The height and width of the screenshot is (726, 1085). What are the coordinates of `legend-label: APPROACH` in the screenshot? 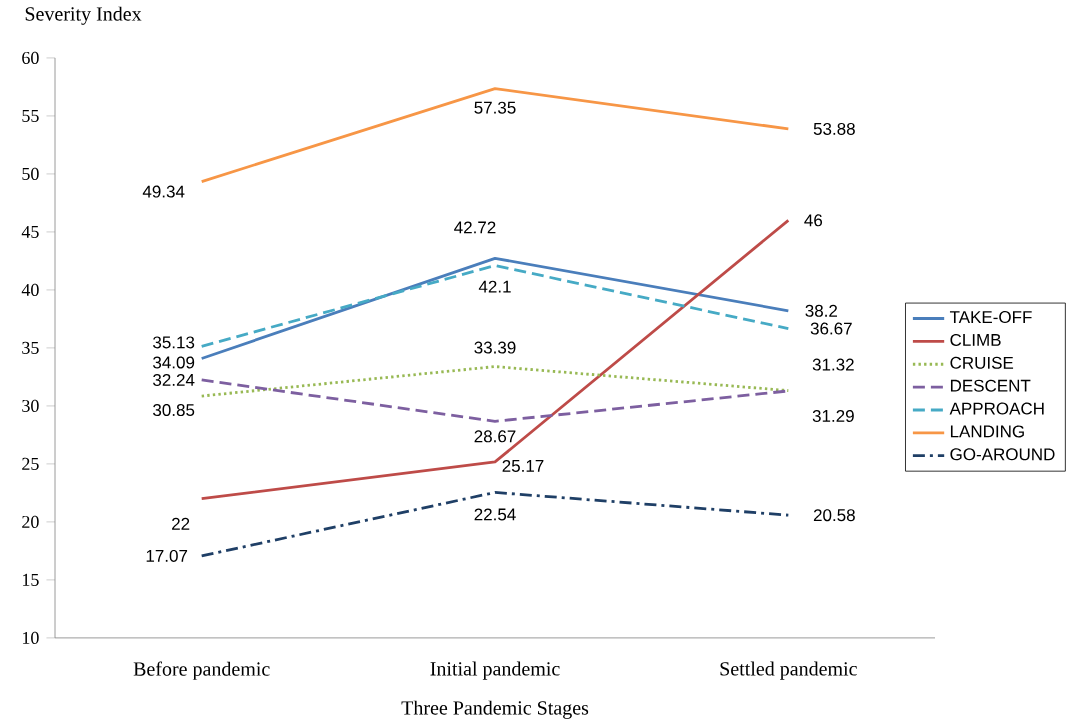 It's located at (996, 408).